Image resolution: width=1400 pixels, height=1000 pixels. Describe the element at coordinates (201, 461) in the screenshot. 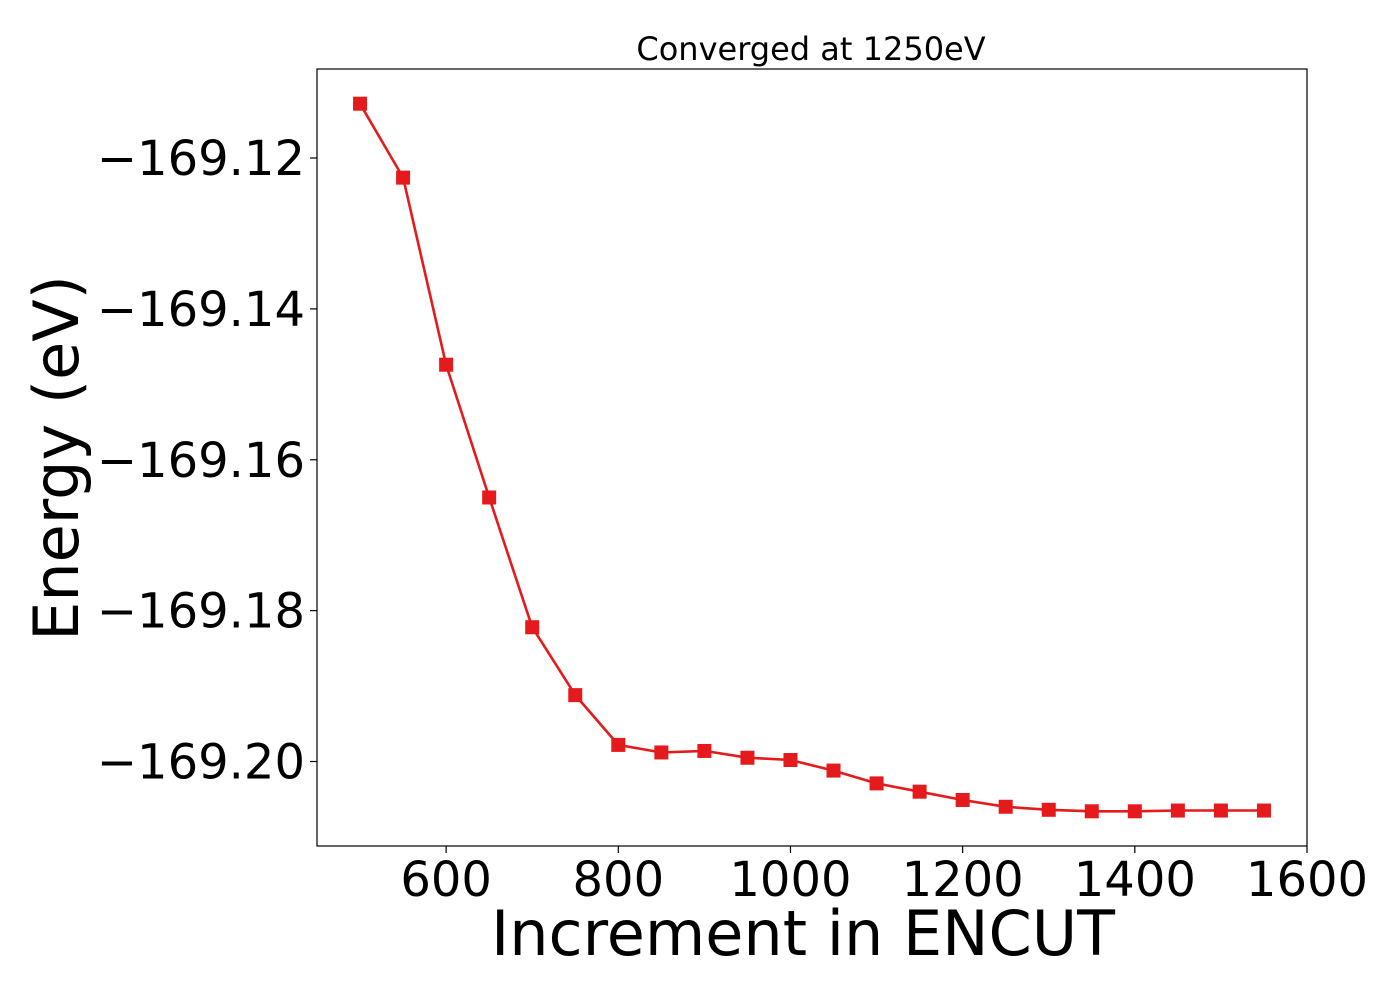

I see `y-tick-label: −169.16` at that location.